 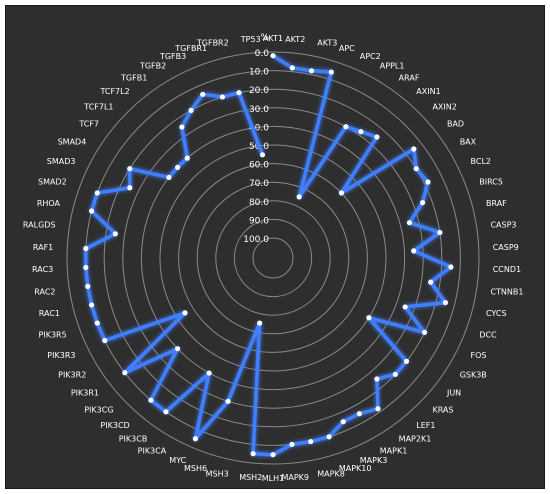 I want to click on category-label: LEF1, so click(x=425, y=425).